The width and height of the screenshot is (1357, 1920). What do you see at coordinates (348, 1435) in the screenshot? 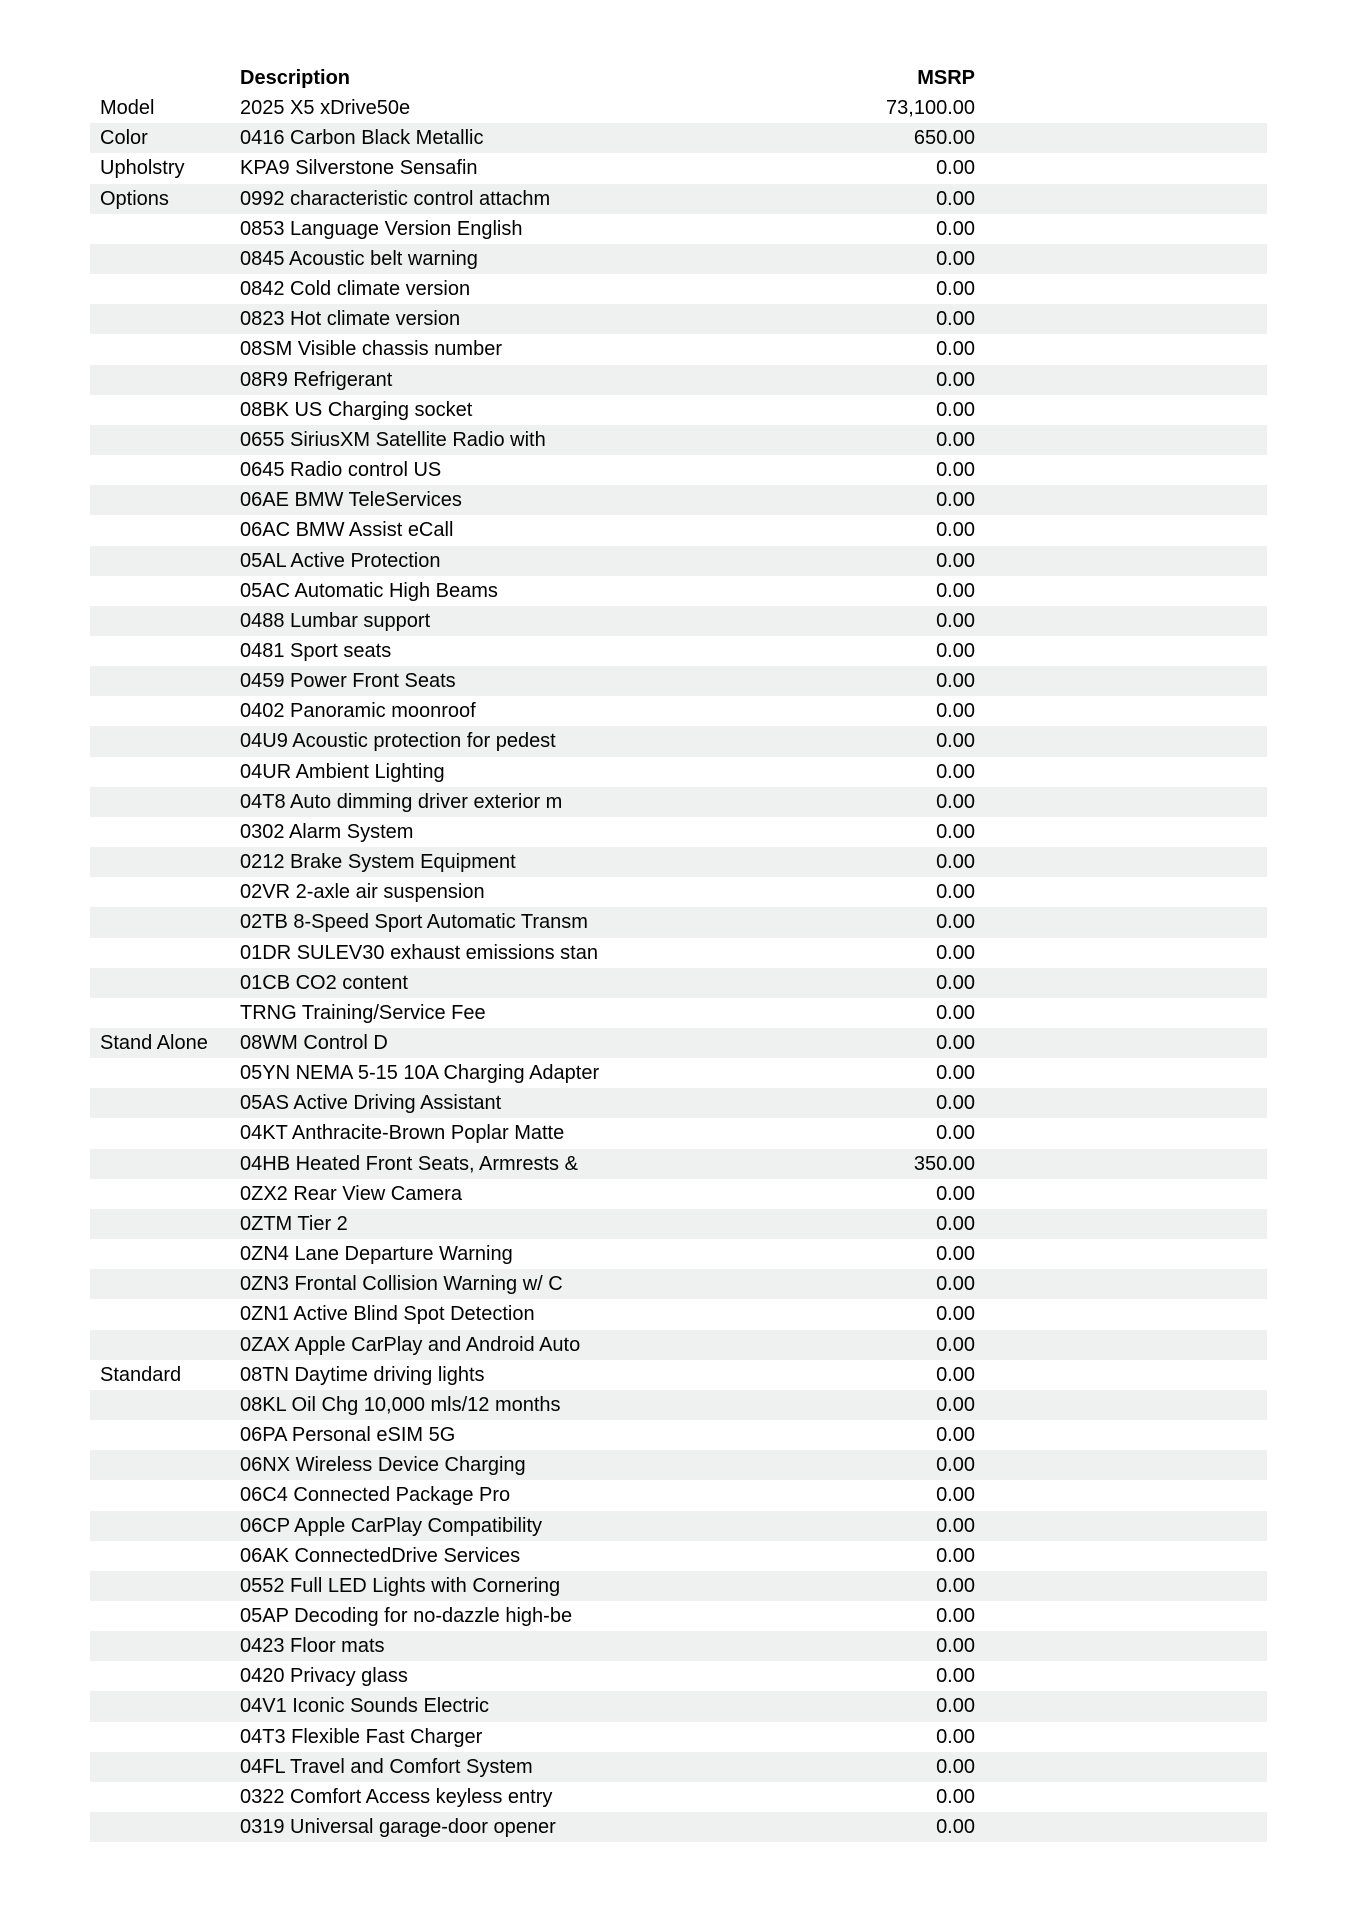
I see `description-cell: 06PA Personal eSIM 5G` at bounding box center [348, 1435].